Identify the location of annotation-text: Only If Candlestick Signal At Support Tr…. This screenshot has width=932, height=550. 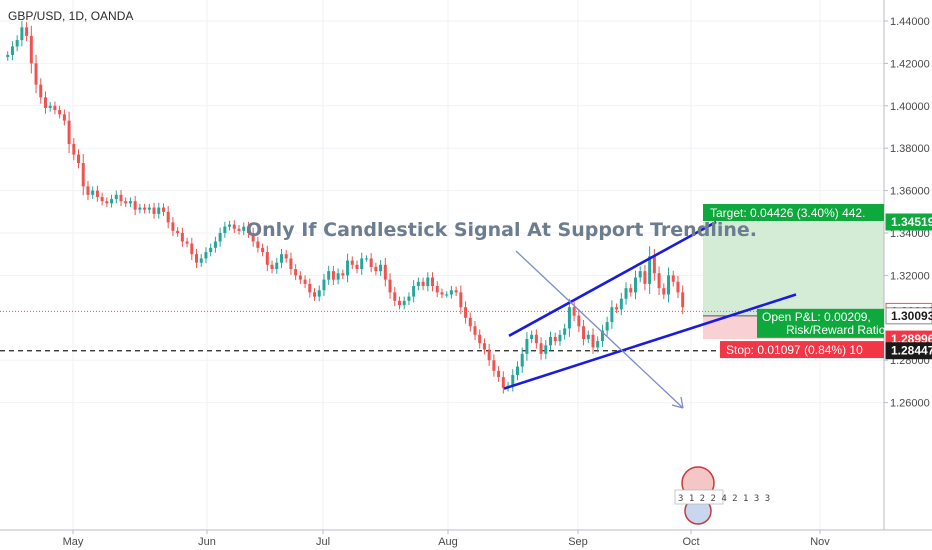
(501, 230).